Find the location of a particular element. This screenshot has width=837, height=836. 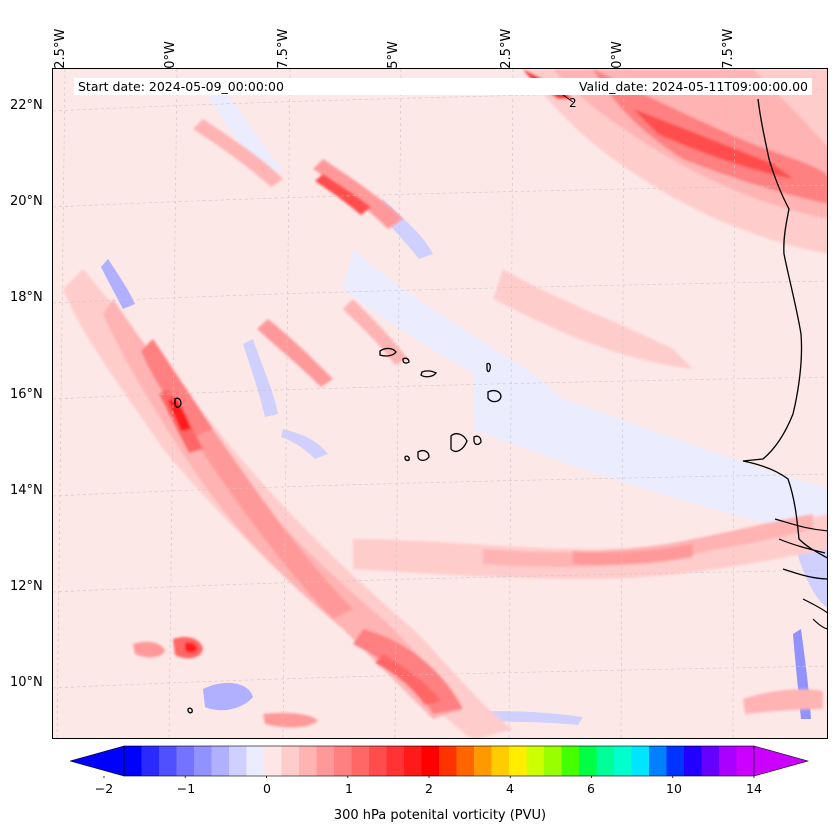

colorbar-min-arrow is located at coordinates (97, 761).